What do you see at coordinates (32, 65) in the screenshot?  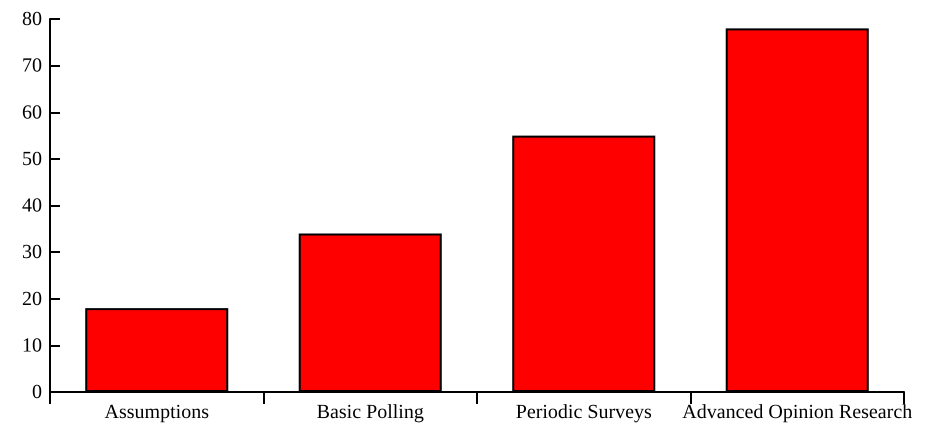 I see `y-tick-label: 70` at bounding box center [32, 65].